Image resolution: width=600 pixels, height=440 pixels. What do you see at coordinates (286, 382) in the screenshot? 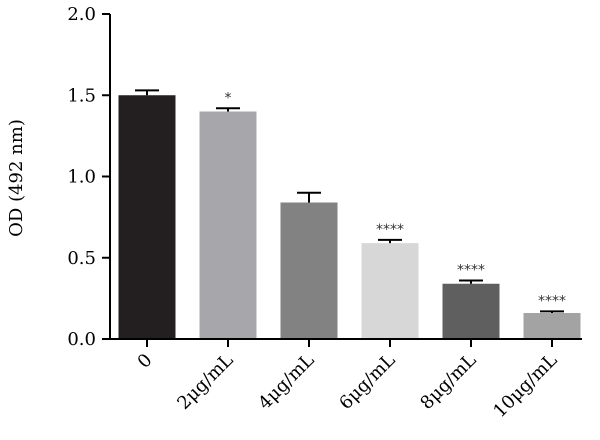
I see `x-tick-label: 4μg/mL` at bounding box center [286, 382].